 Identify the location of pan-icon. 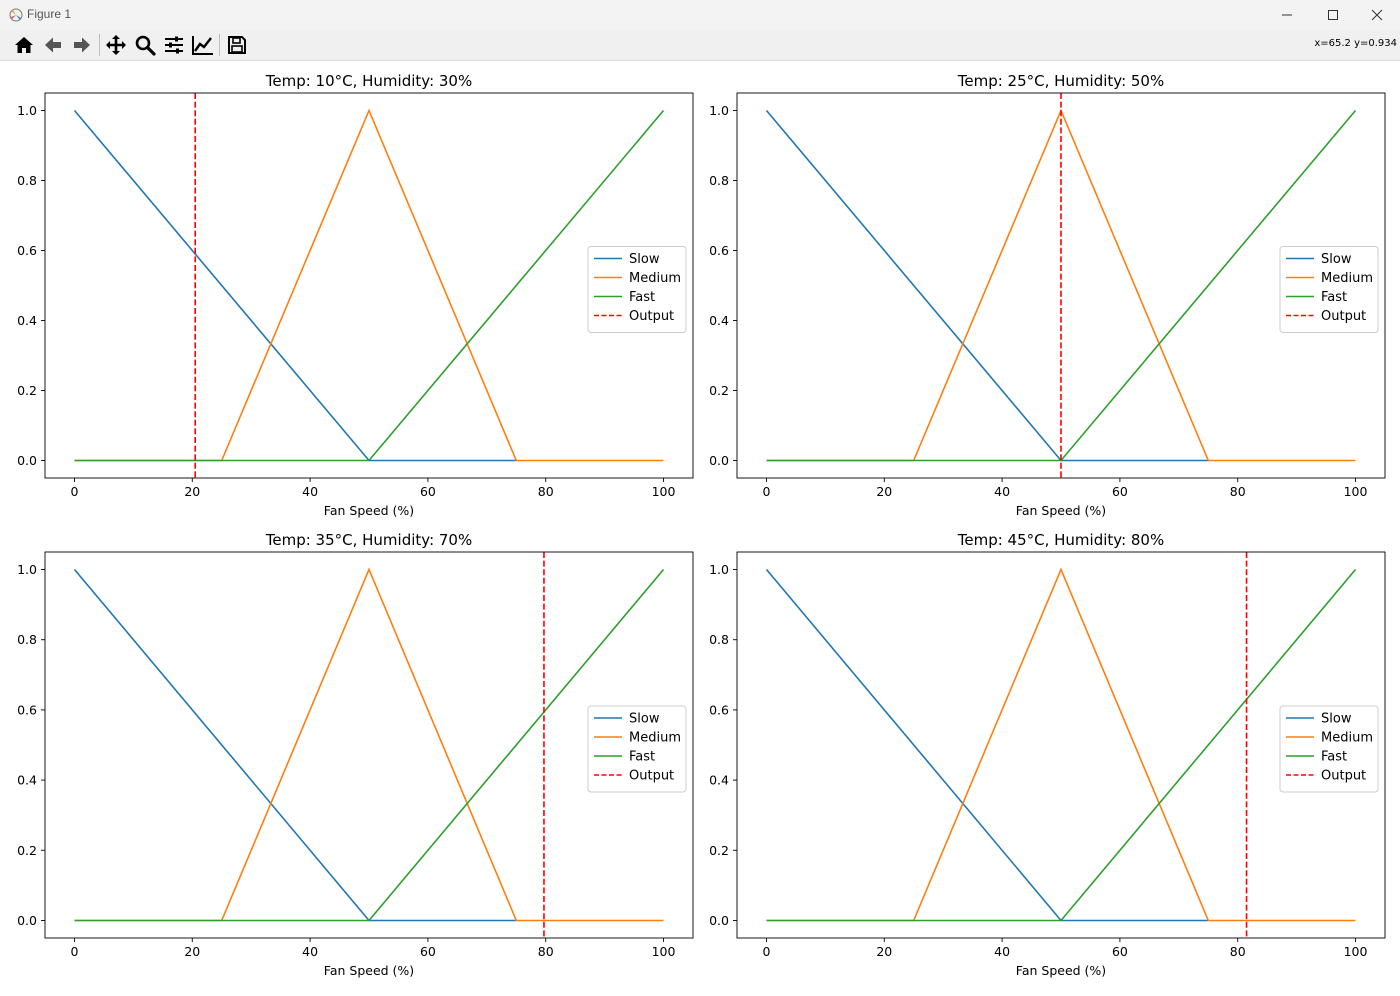
(116, 45).